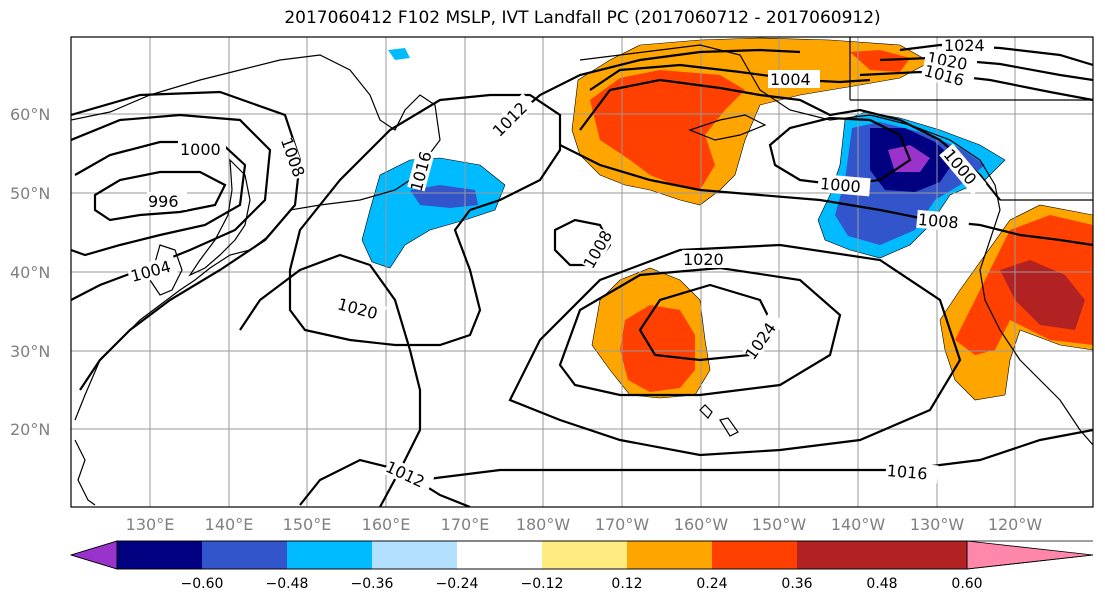 The height and width of the screenshot is (601, 1105). I want to click on contour-1000-west, so click(159, 198).